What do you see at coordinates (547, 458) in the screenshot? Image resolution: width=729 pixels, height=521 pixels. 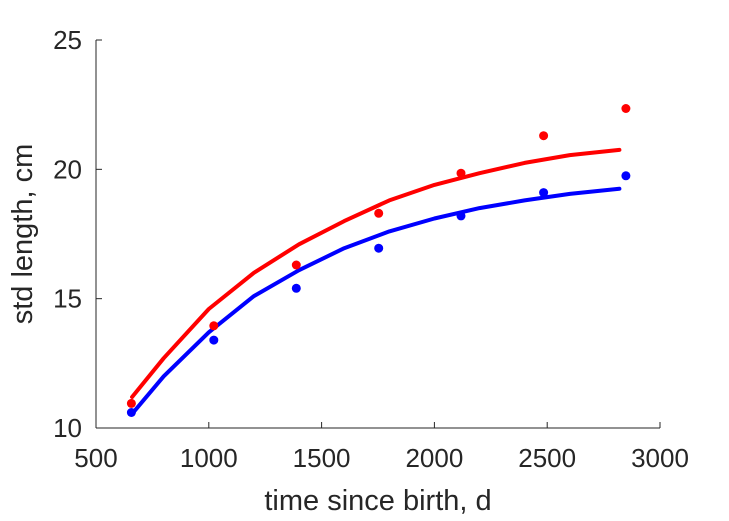 I see `x-tick-label: 2500` at bounding box center [547, 458].